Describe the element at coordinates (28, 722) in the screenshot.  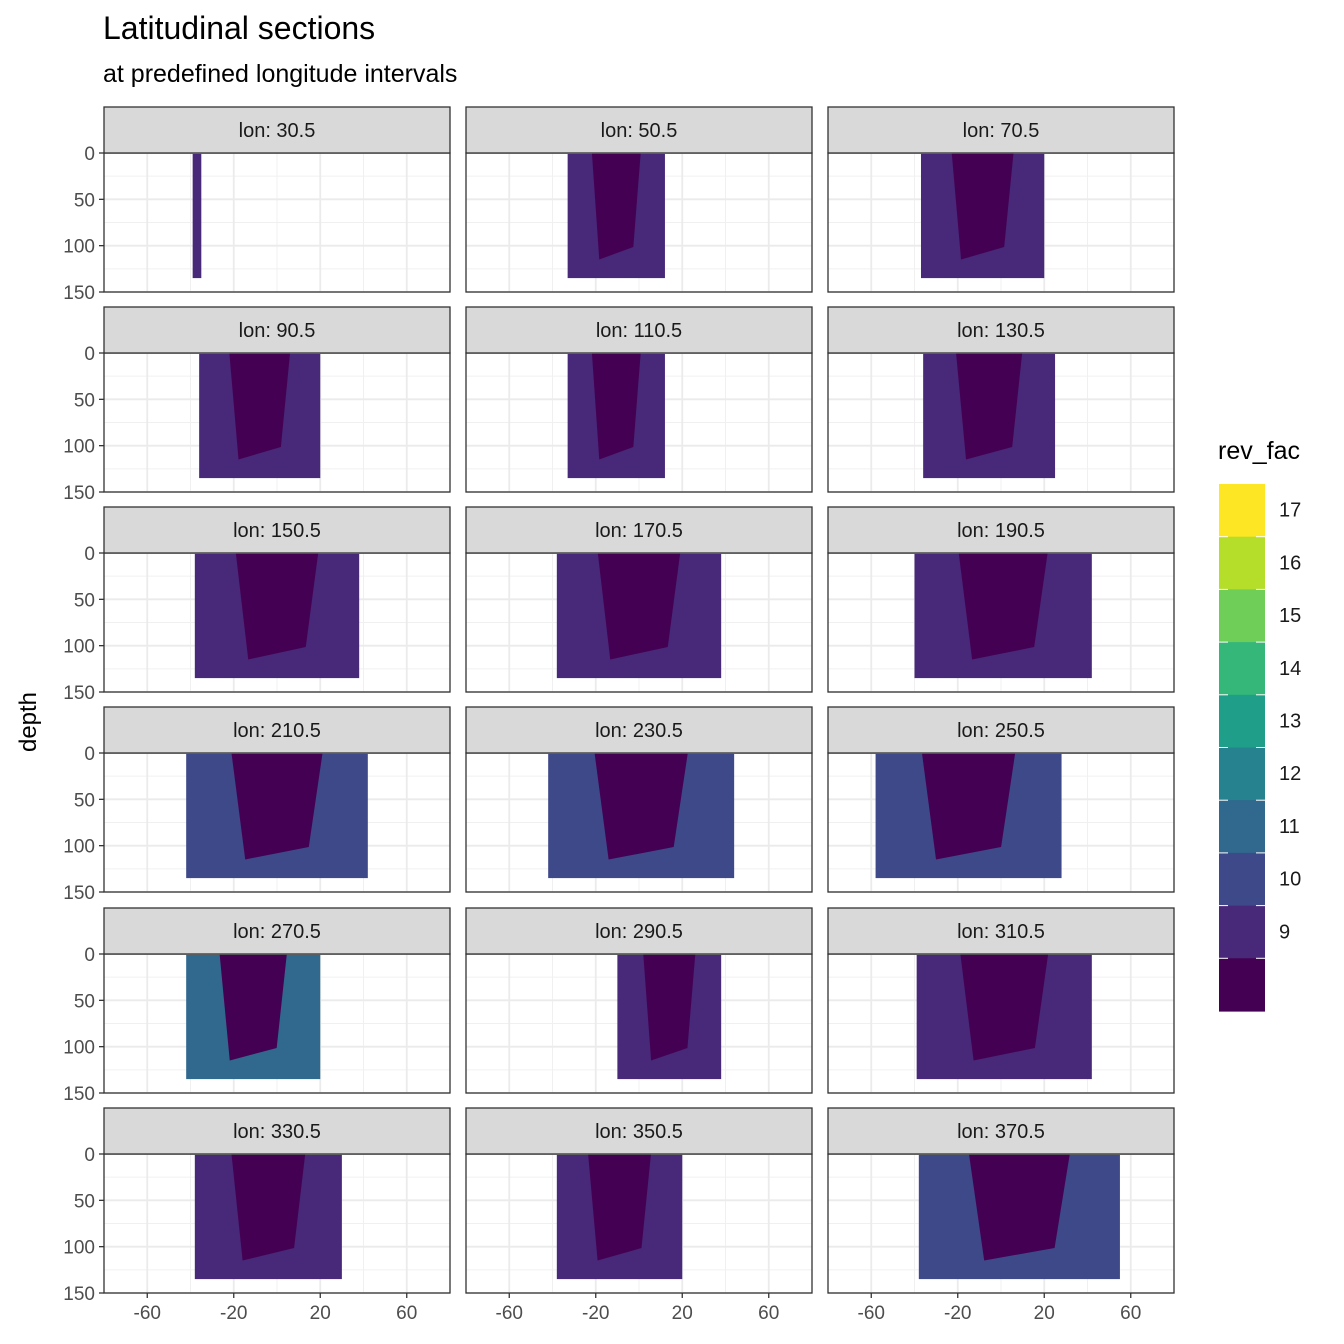
I see `y-axis-title: depth` at that location.